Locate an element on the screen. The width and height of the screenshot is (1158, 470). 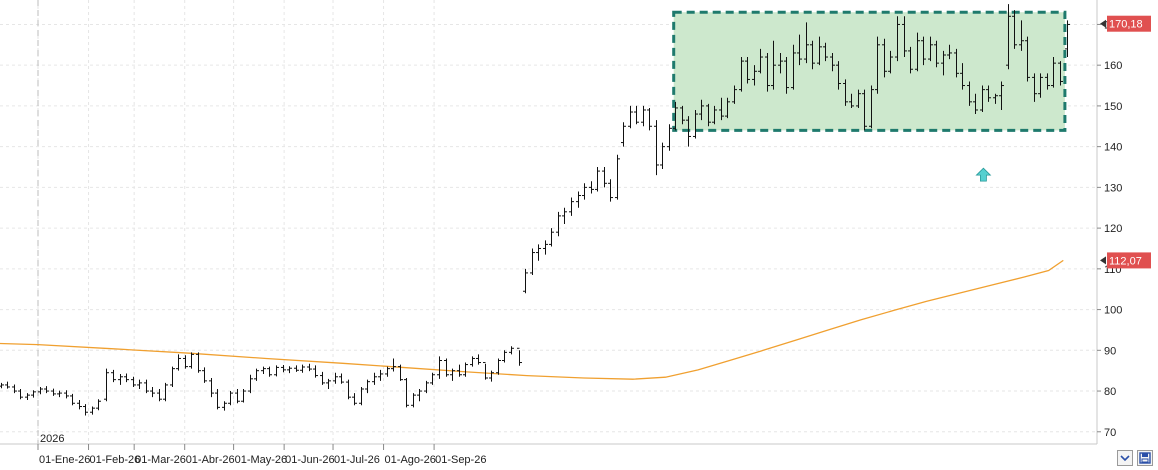
save-icon is located at coordinates (1145, 458).